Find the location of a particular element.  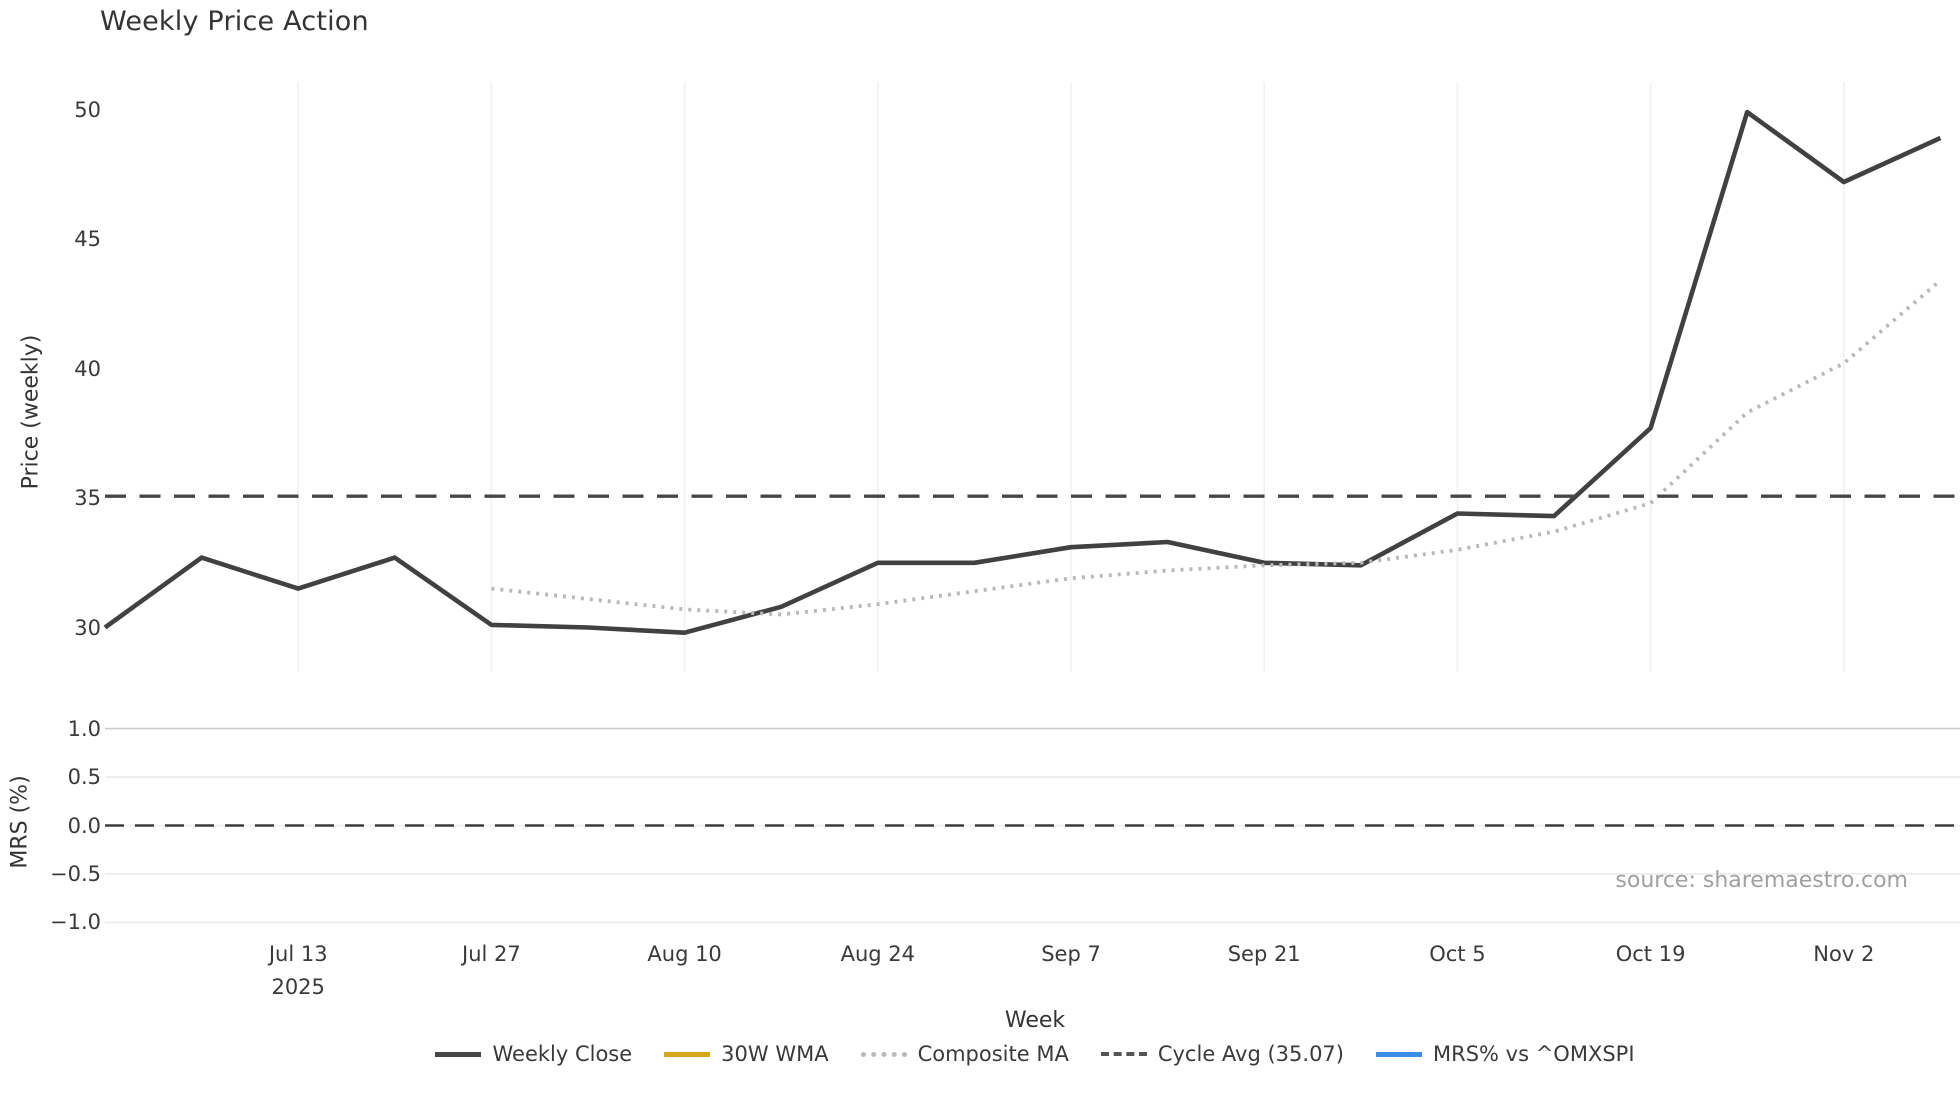

x-tick-label: Oct 19 is located at coordinates (1650, 954).